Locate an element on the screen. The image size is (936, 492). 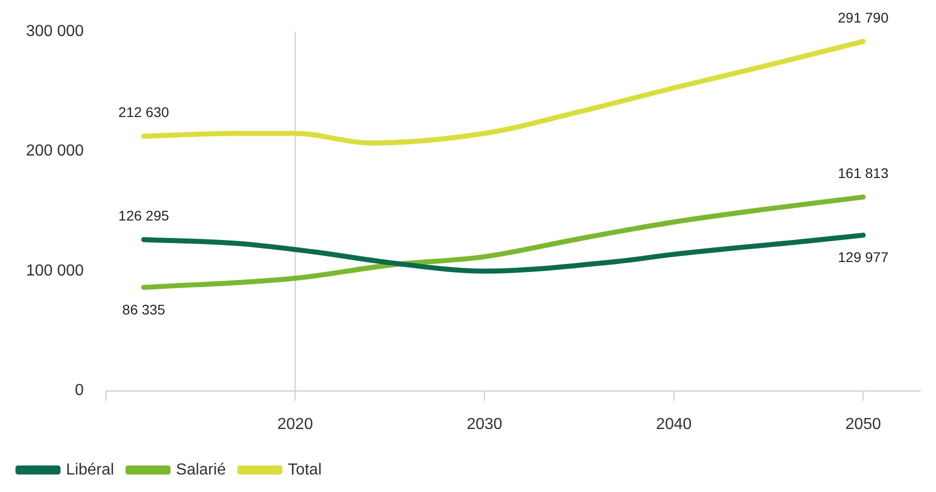
x-tick-label: 2030 is located at coordinates (484, 424).